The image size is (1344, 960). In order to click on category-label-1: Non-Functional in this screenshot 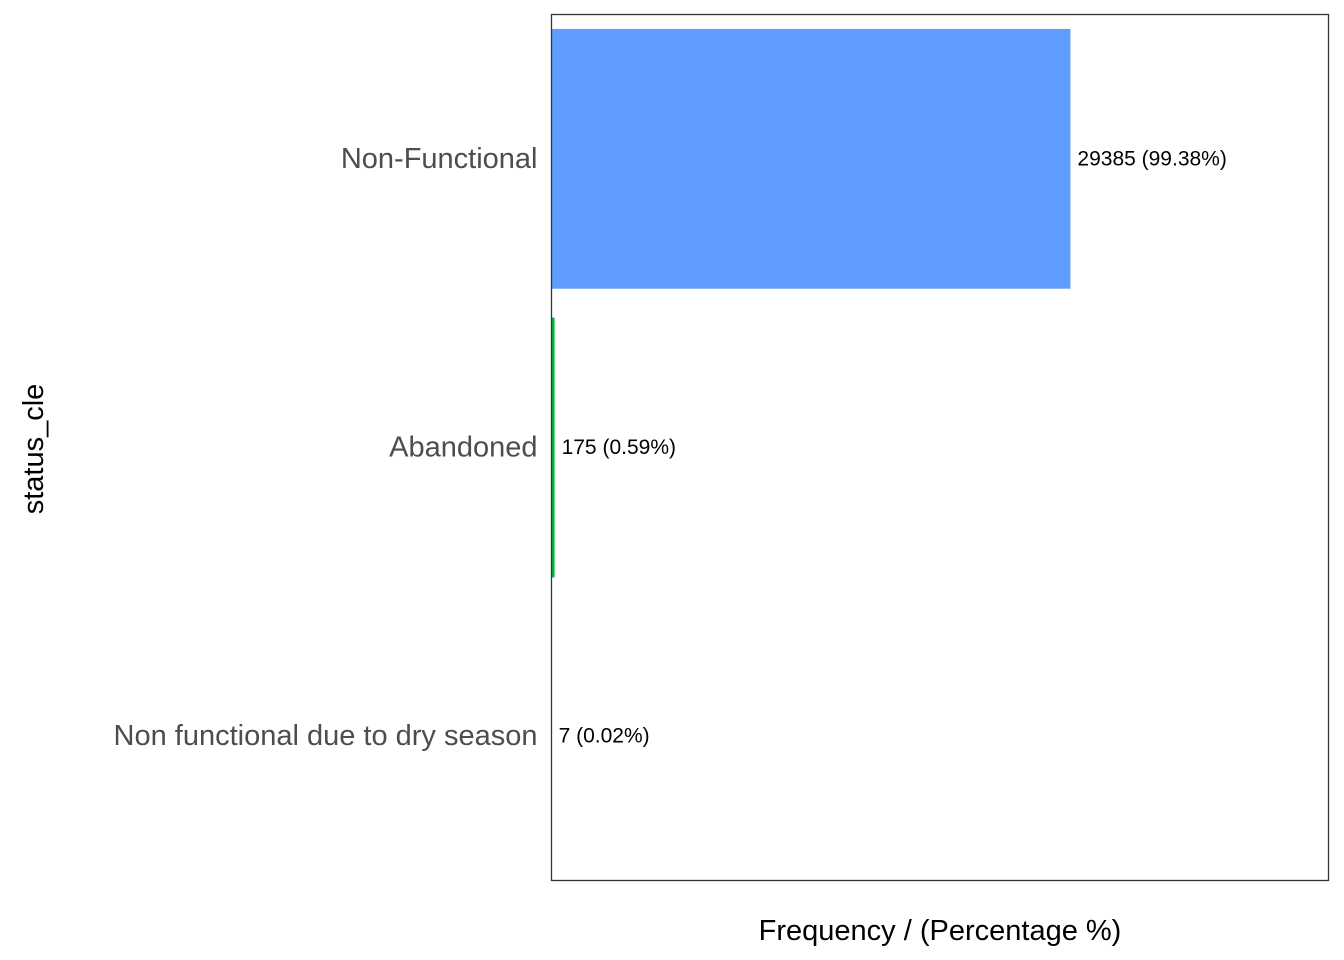, I will do `click(439, 159)`.